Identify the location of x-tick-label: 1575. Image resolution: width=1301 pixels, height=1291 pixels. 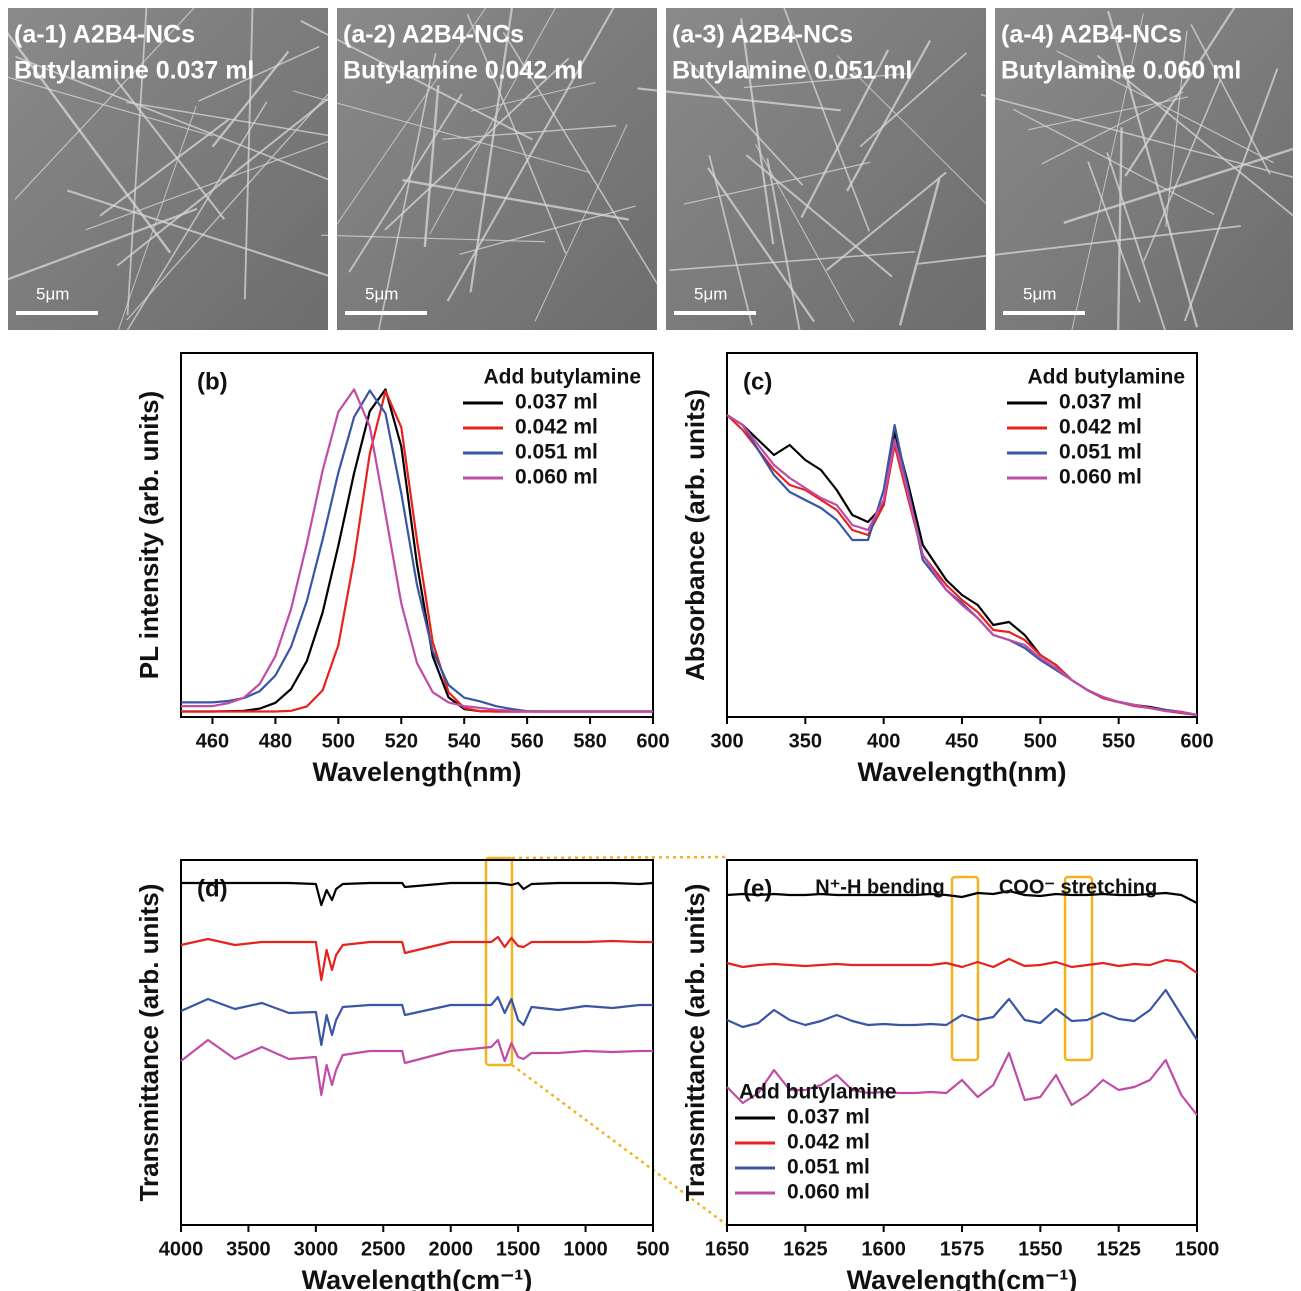
(962, 1249).